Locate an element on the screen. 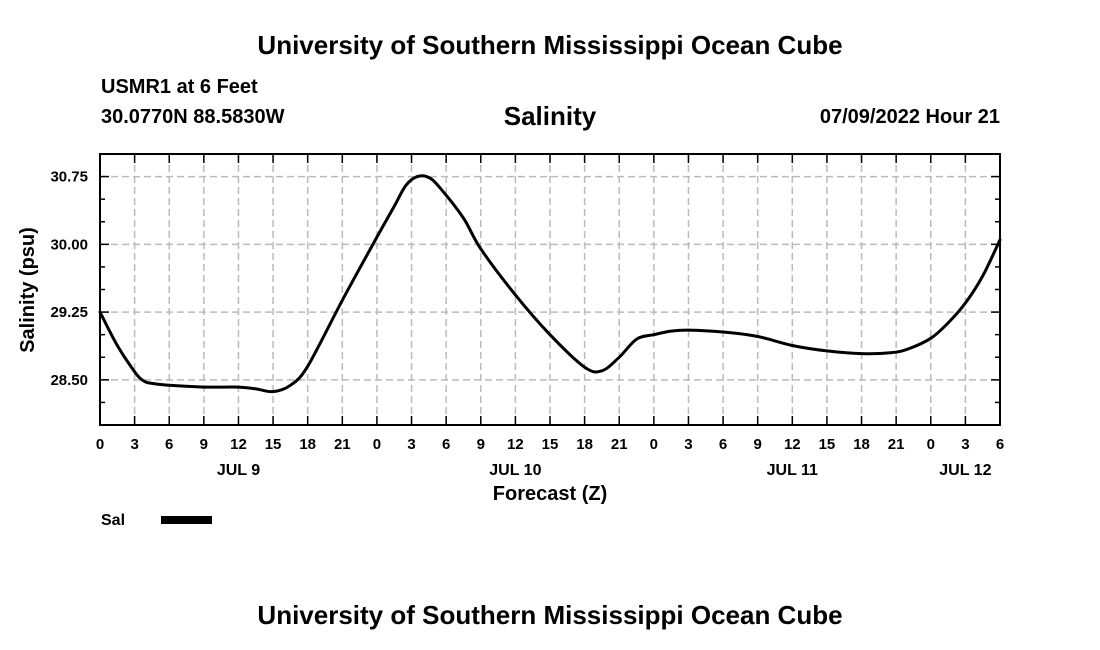 The image size is (1100, 650). day-label: JUL 10 is located at coordinates (515, 470).